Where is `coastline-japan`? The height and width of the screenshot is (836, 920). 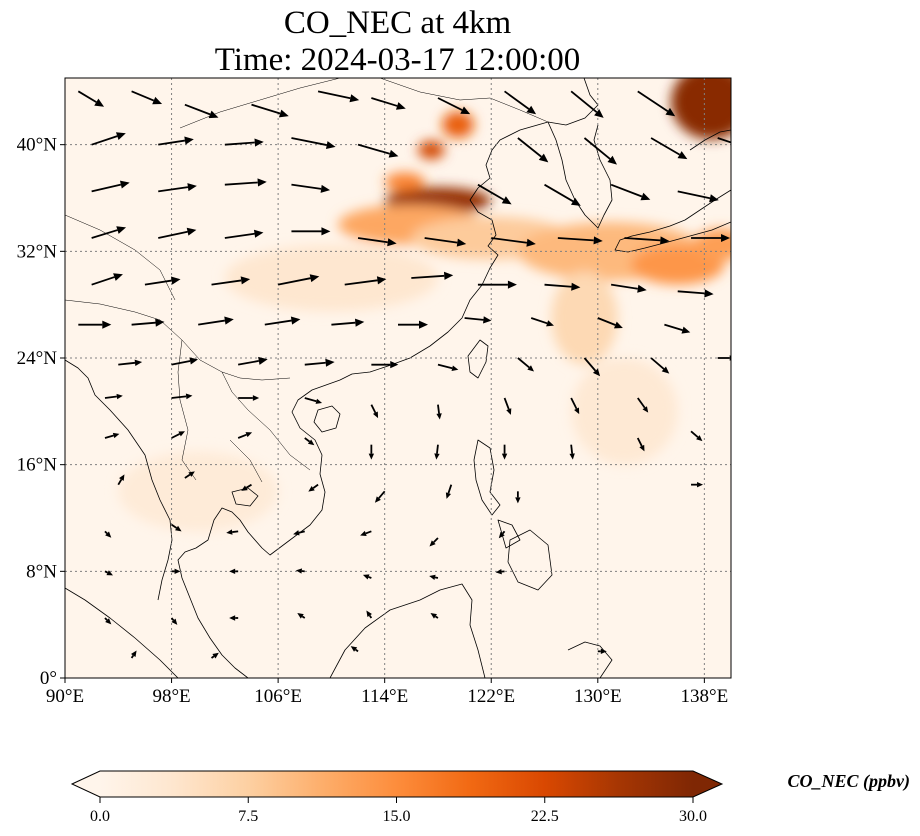
coastline-japan is located at coordinates (672, 221).